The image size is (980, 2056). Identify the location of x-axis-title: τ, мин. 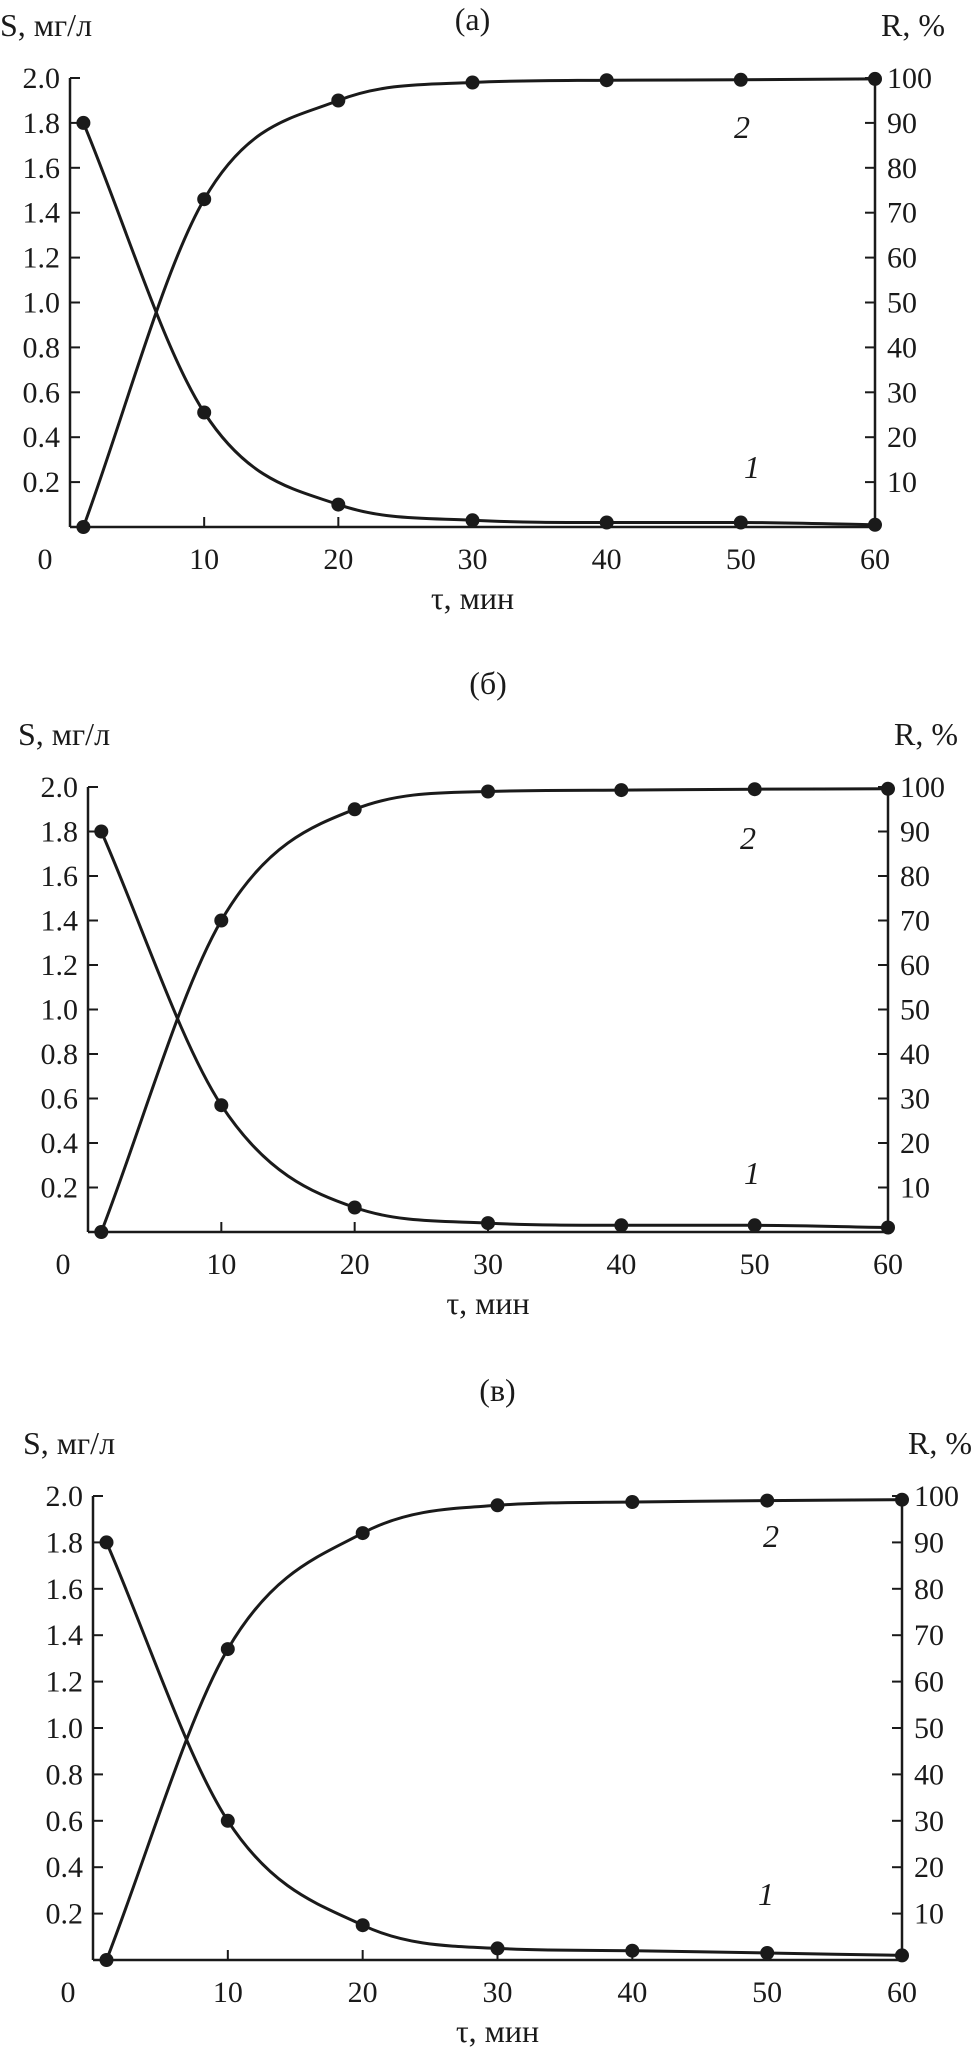
(472, 598).